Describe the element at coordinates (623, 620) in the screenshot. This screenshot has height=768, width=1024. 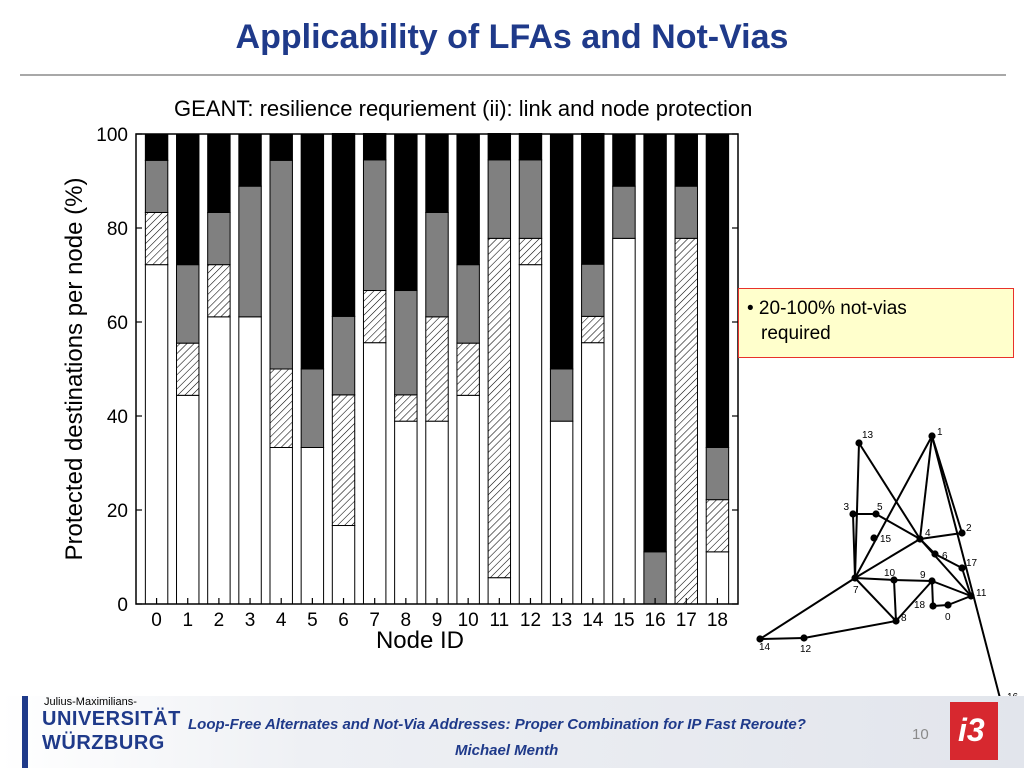
I see `x-tick-label: 15` at that location.